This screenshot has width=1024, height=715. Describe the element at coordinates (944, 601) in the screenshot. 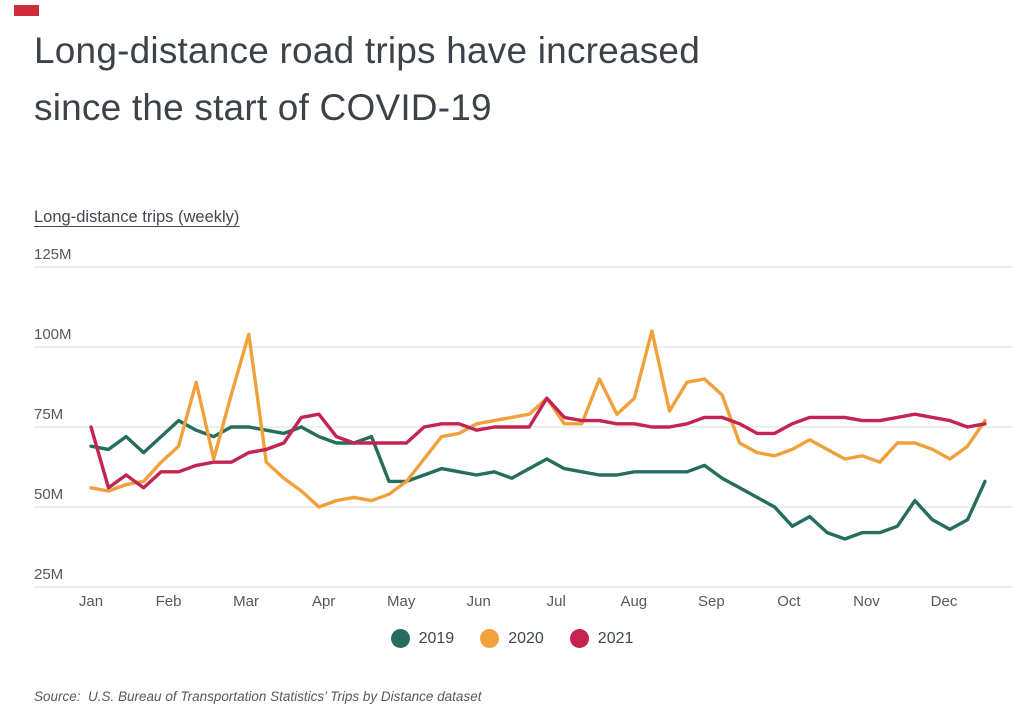

I see `x-tick-label: Dec` at that location.